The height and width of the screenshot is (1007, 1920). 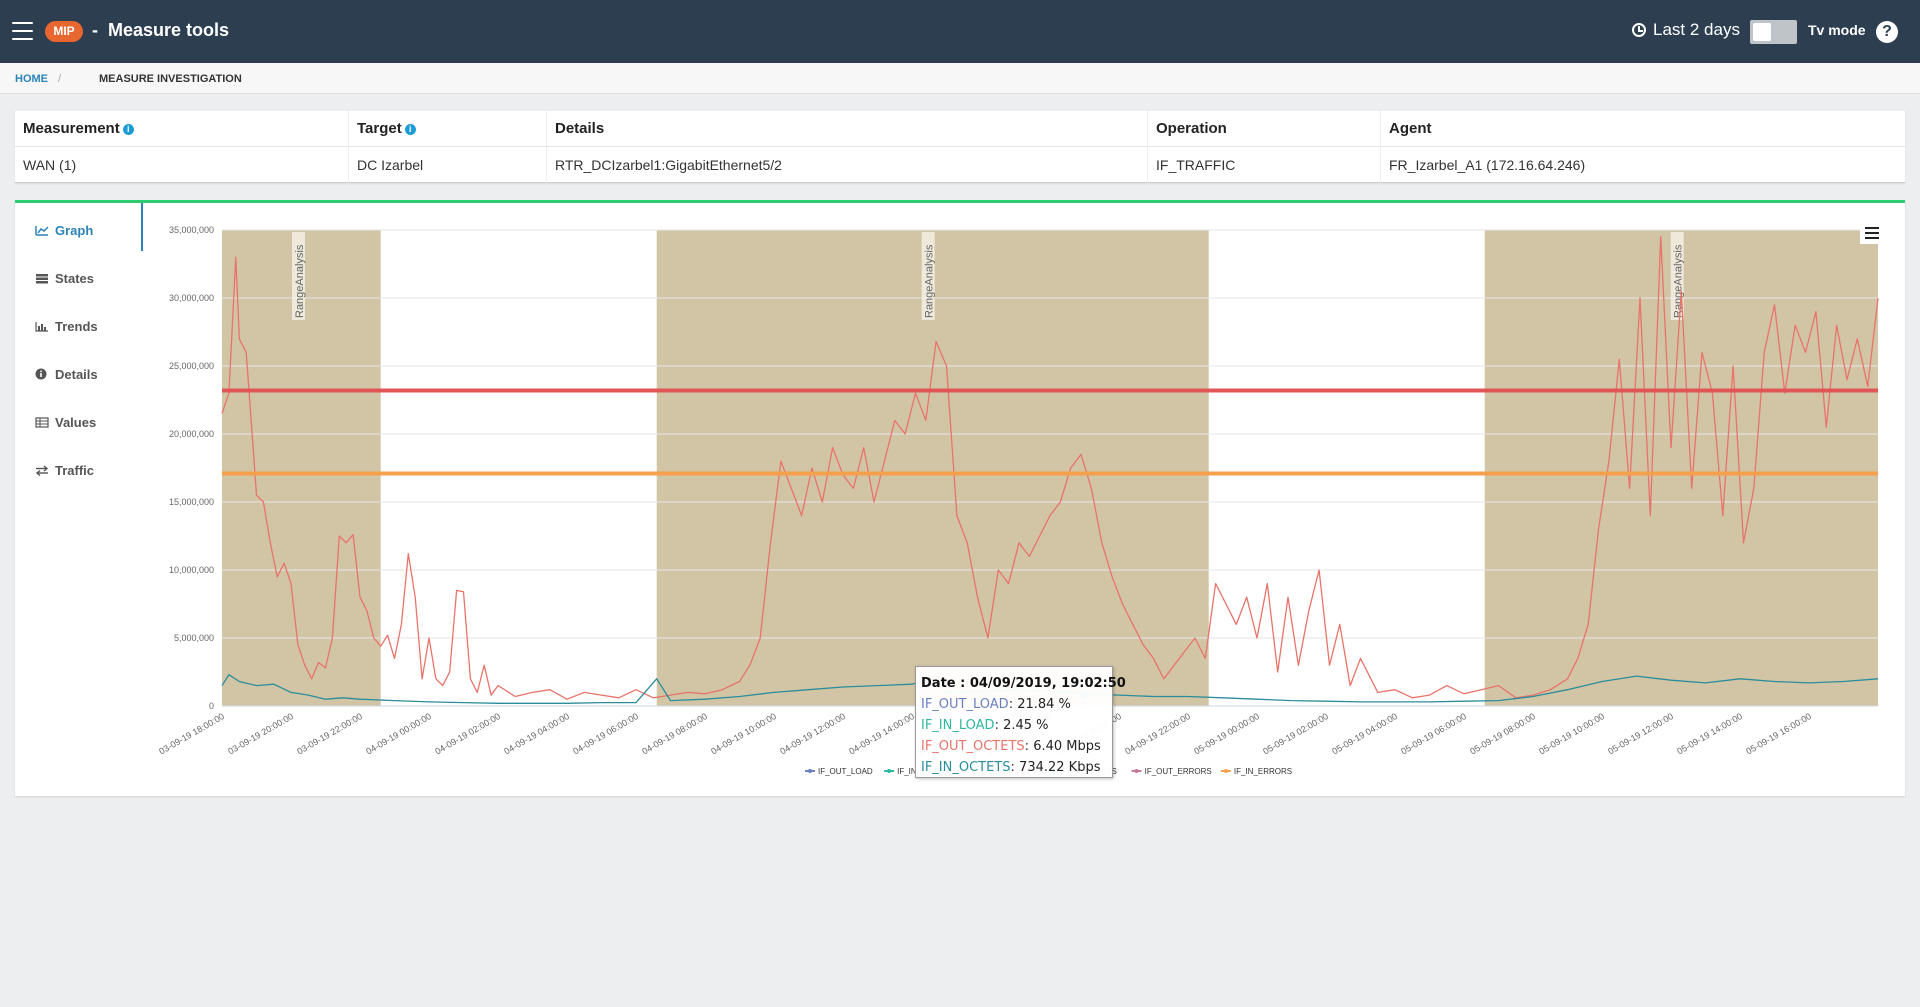 What do you see at coordinates (1639, 30) in the screenshot?
I see `clock-icon` at bounding box center [1639, 30].